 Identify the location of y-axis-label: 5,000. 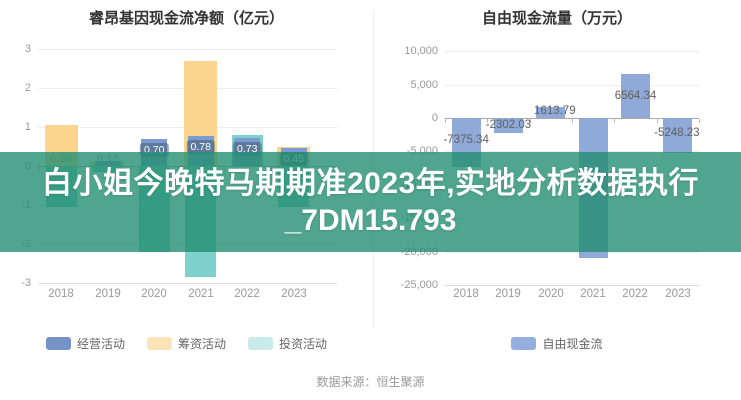
(424, 85).